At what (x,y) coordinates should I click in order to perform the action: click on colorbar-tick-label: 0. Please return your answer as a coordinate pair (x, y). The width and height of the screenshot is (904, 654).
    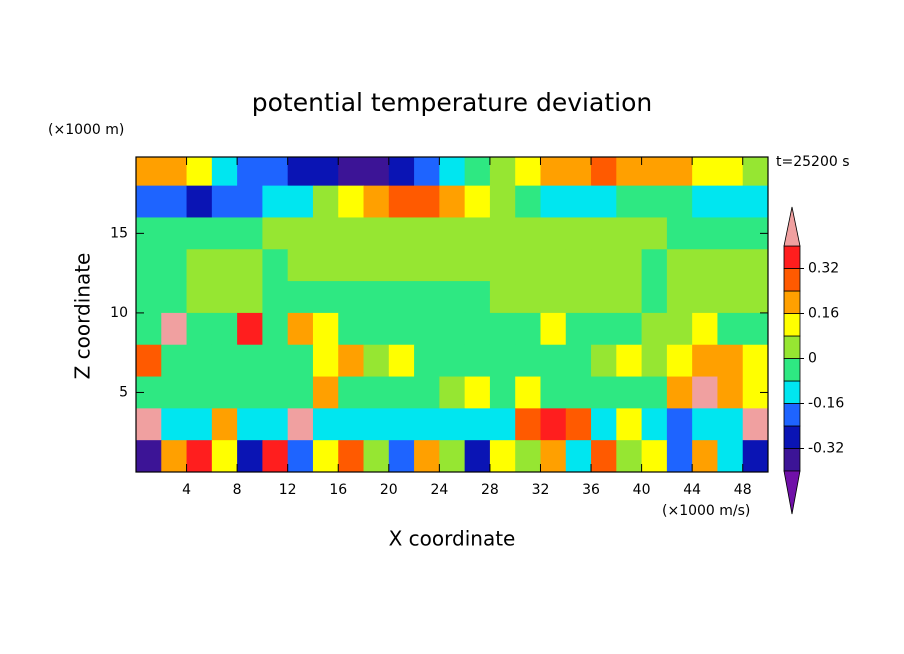
    Looking at the image, I should click on (812, 359).